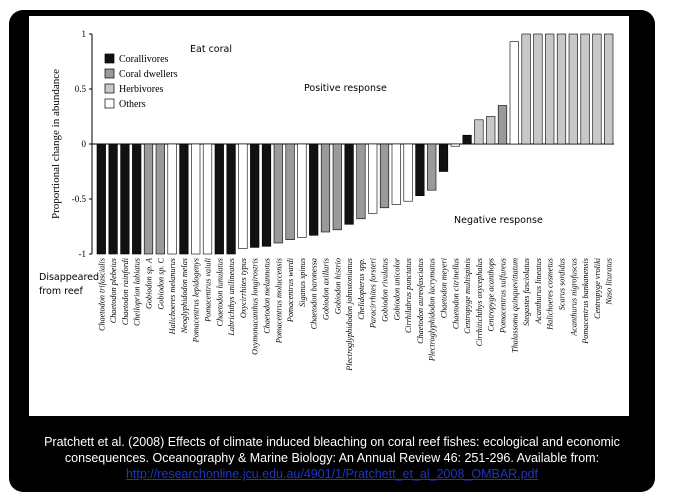 Image resolution: width=673 pixels, height=502 pixels. Describe the element at coordinates (503, 296) in the screenshot. I see `x-tick-label: Pomacentrus sulfureus` at that location.